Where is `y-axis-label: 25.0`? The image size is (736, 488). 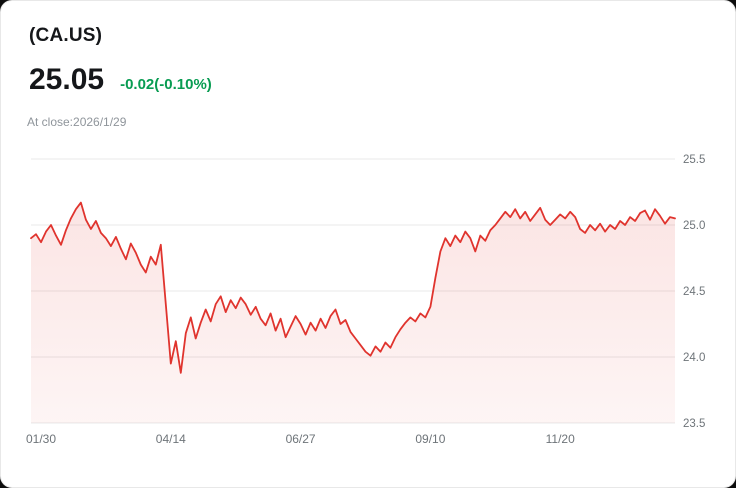 y-axis-label: 25.0 is located at coordinates (694, 226).